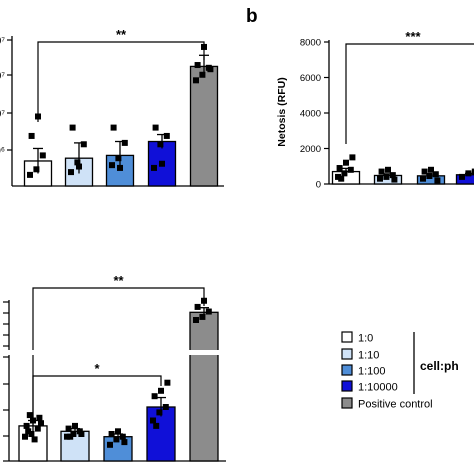  I want to click on panel-c-axis-break, so click(113, 352).